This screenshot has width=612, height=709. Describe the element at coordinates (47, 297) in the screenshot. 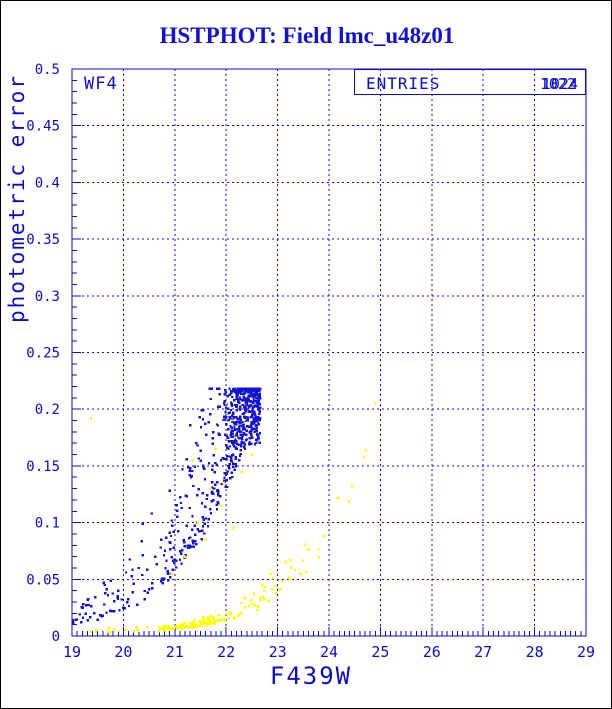

I see `y-tick-label: 0.3` at that location.